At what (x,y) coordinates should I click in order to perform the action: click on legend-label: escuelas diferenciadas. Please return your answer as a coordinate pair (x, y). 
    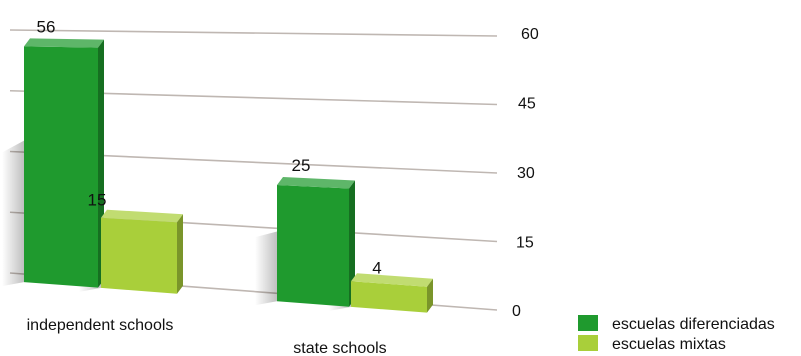
    Looking at the image, I should click on (693, 324).